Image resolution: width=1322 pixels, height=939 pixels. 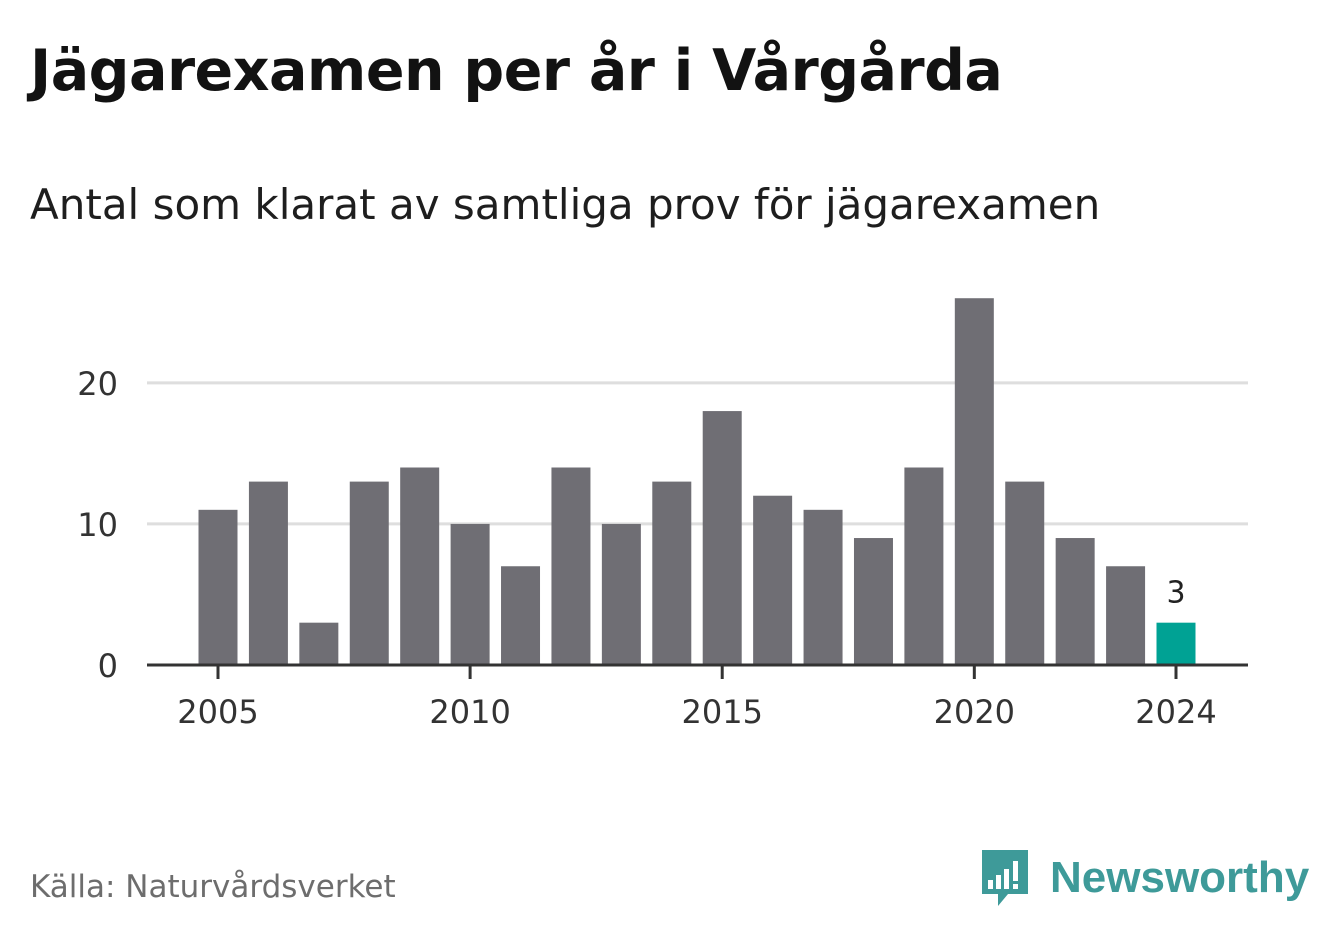 I want to click on bar-2015, so click(x=722, y=538).